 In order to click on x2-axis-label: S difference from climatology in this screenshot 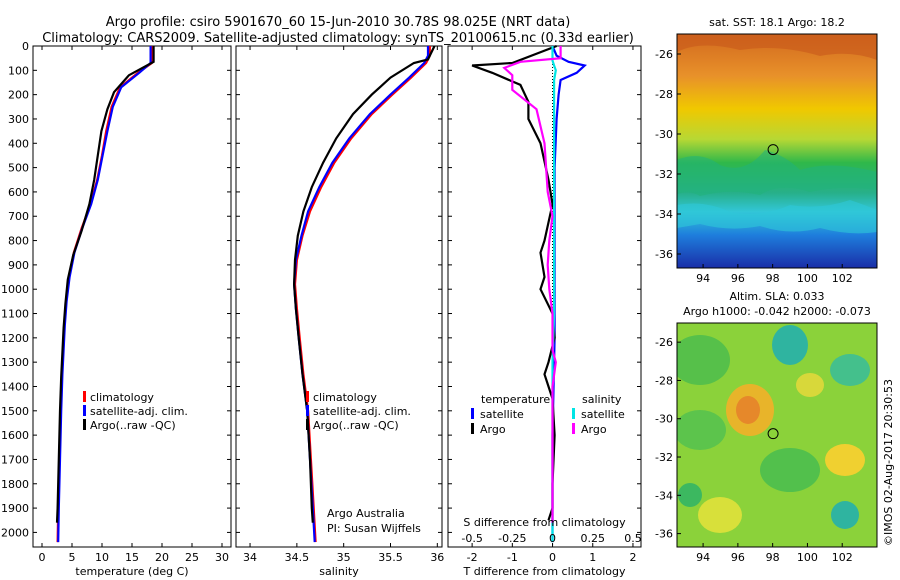, I will do `click(544, 522)`.